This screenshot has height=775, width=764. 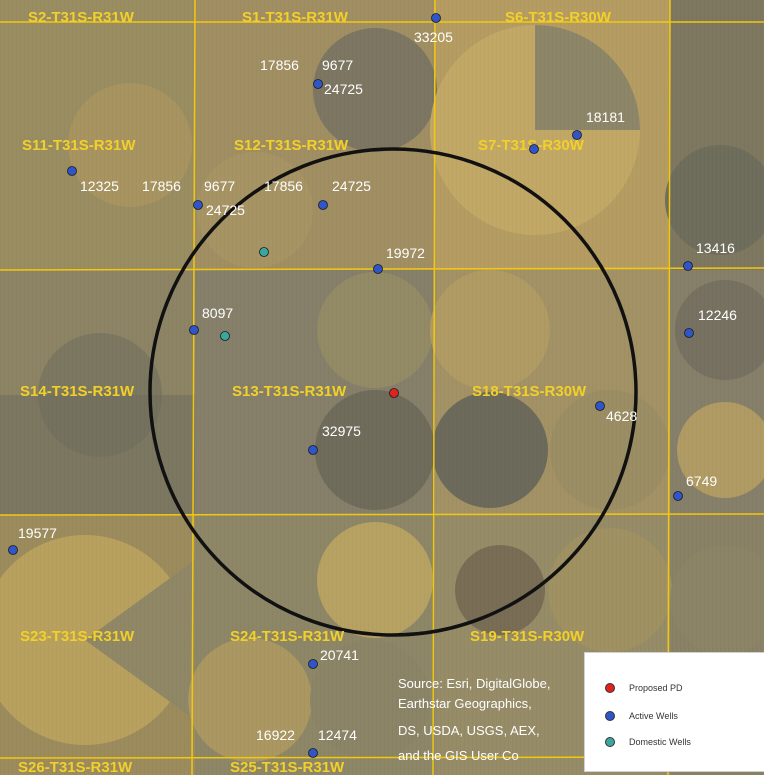 I want to click on section-label: S13-T31S-R31W, so click(x=289, y=391).